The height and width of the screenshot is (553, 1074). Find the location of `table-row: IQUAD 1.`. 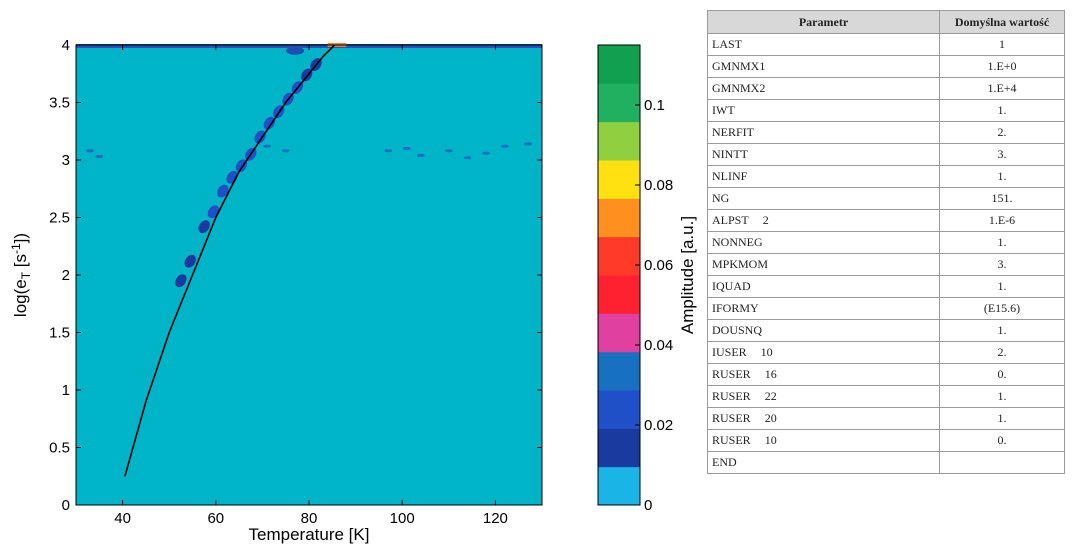

table-row: IQUAD 1. is located at coordinates (886, 286).